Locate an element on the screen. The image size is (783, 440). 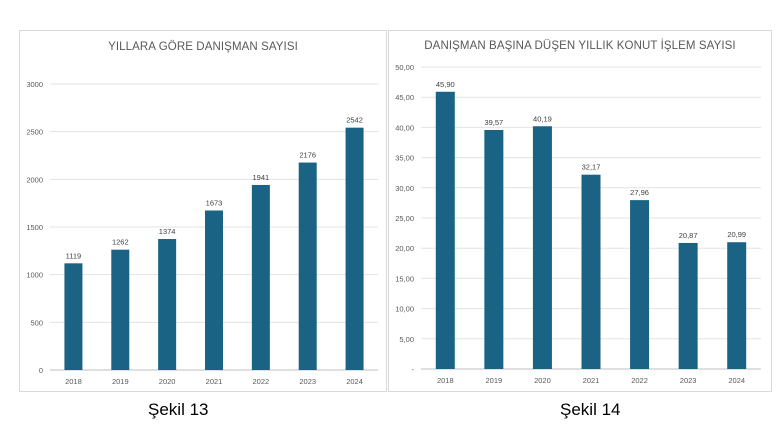
data-label: 20,87 is located at coordinates (688, 235).